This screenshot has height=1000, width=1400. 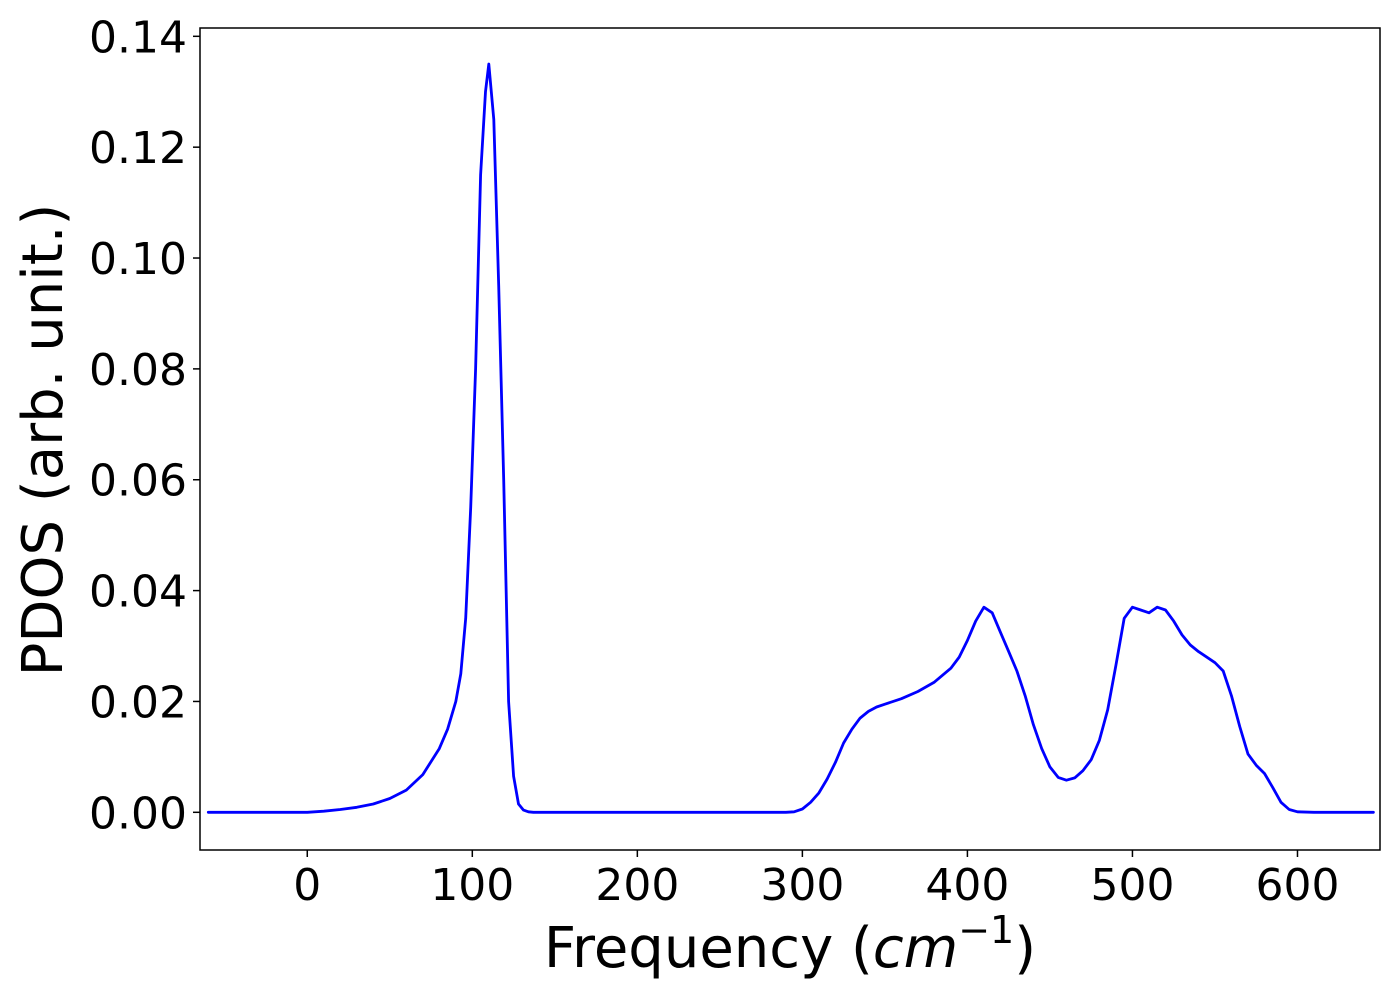 I want to click on x-tick-label: 400, so click(x=967, y=885).